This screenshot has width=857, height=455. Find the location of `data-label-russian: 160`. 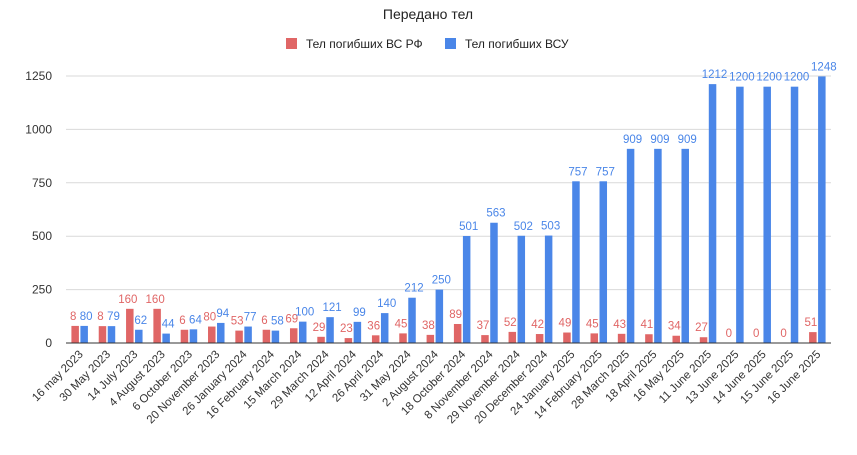

data-label-russian: 160 is located at coordinates (155, 300).